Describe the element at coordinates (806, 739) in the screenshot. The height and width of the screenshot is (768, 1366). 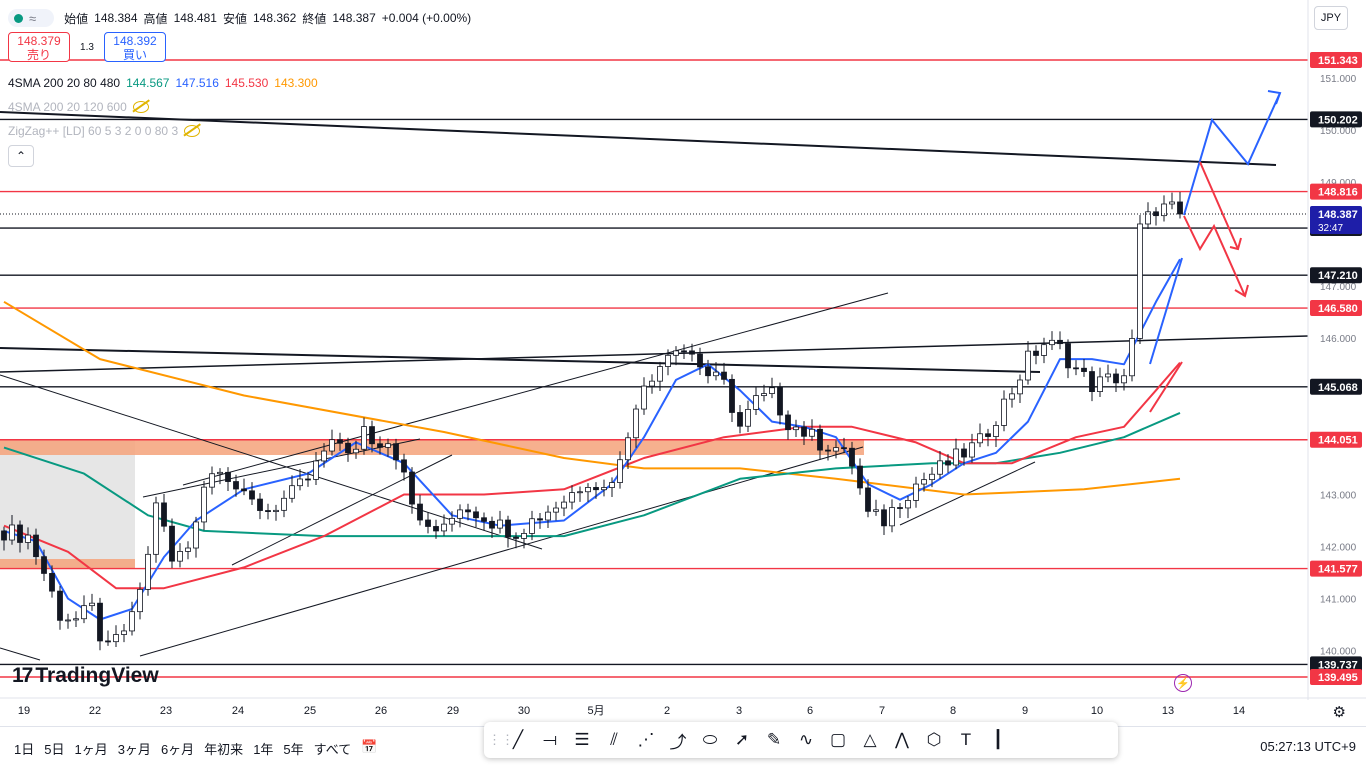
I see `curve-icon: ∿` at that location.